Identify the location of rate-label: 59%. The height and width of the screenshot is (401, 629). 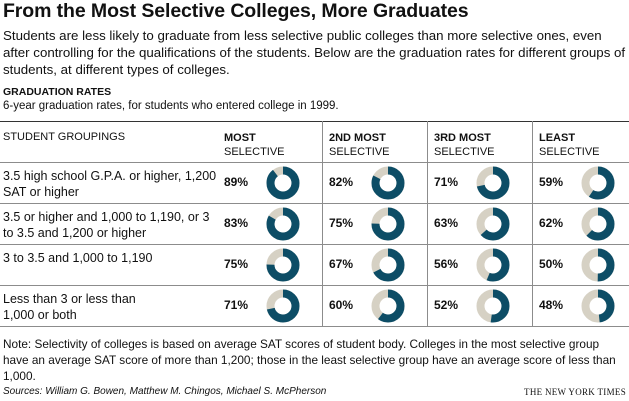
(551, 181).